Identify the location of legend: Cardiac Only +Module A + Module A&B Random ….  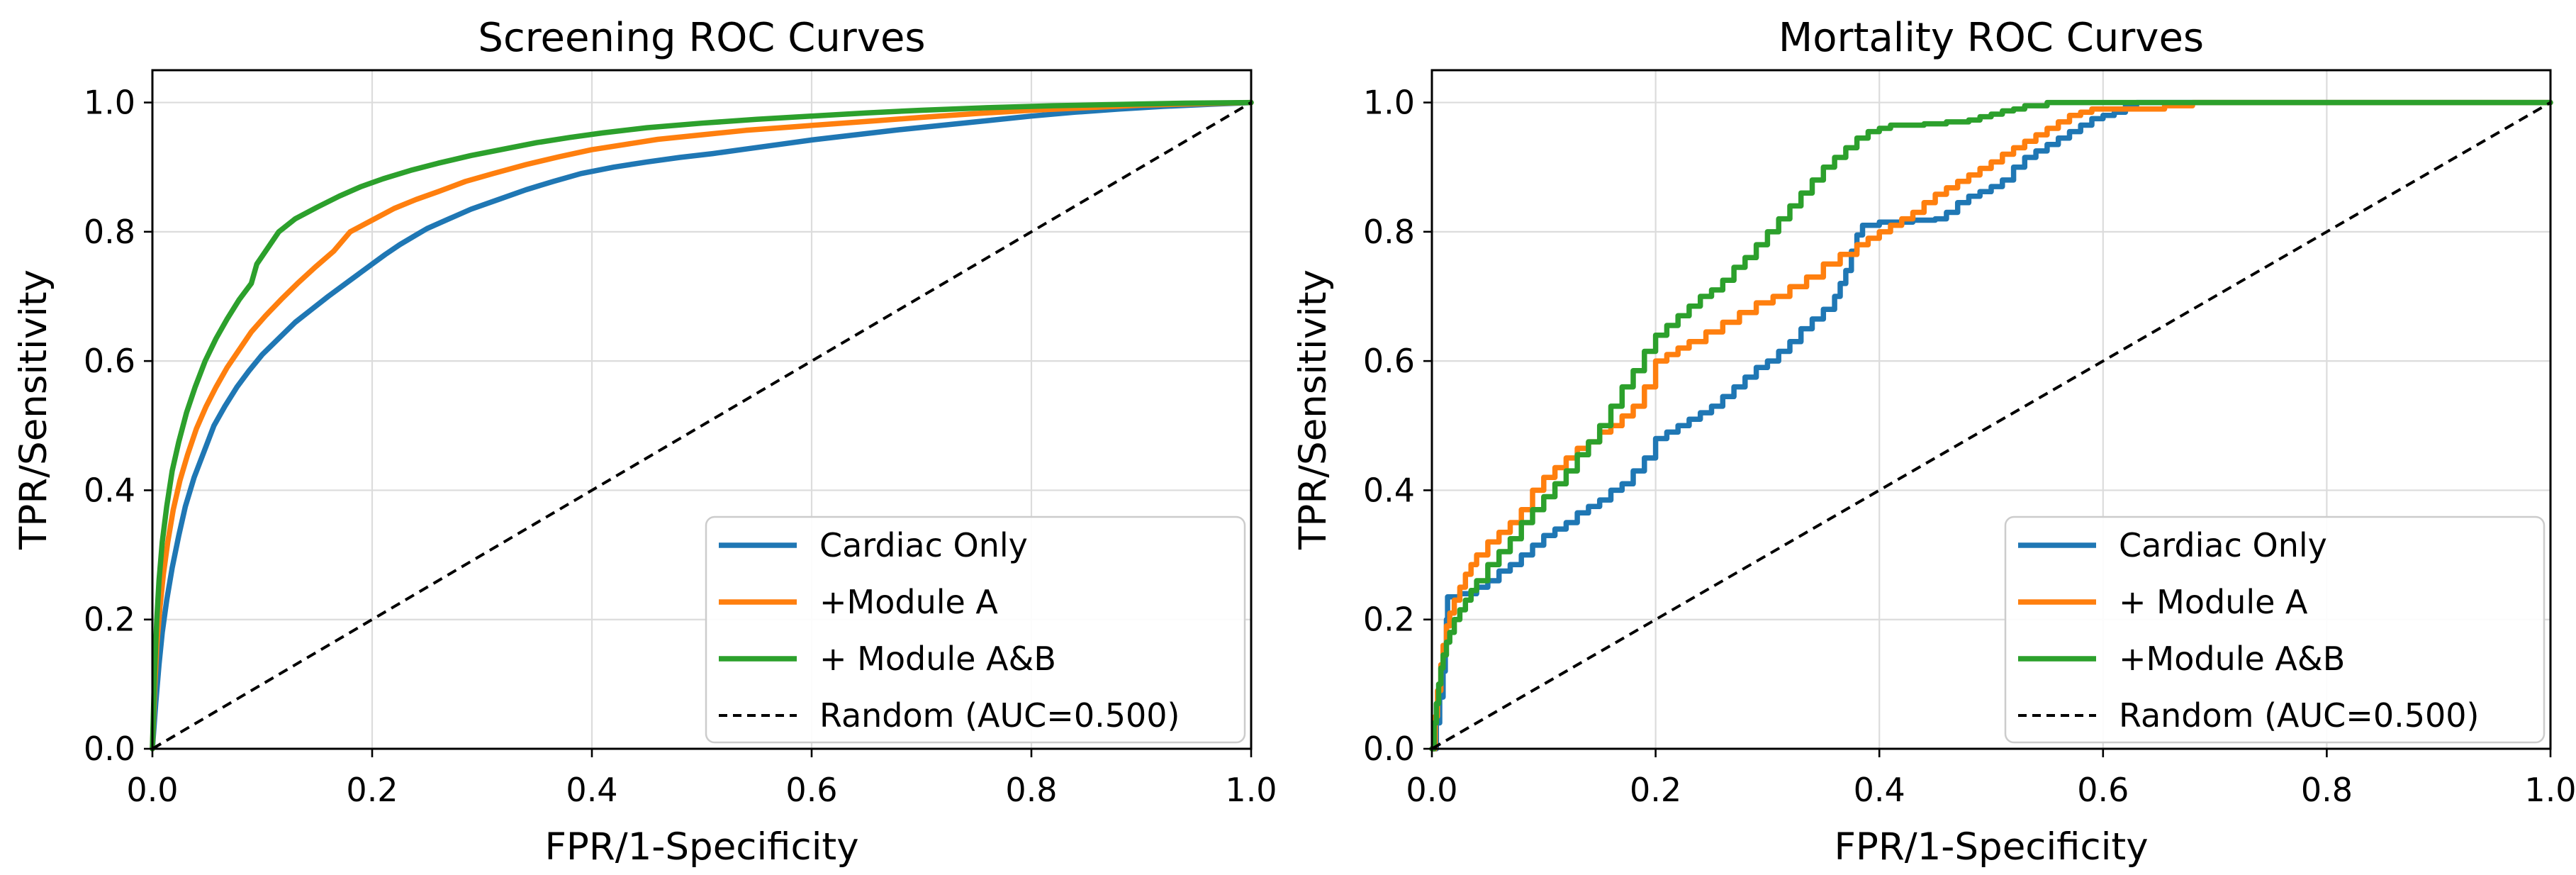
(975, 629).